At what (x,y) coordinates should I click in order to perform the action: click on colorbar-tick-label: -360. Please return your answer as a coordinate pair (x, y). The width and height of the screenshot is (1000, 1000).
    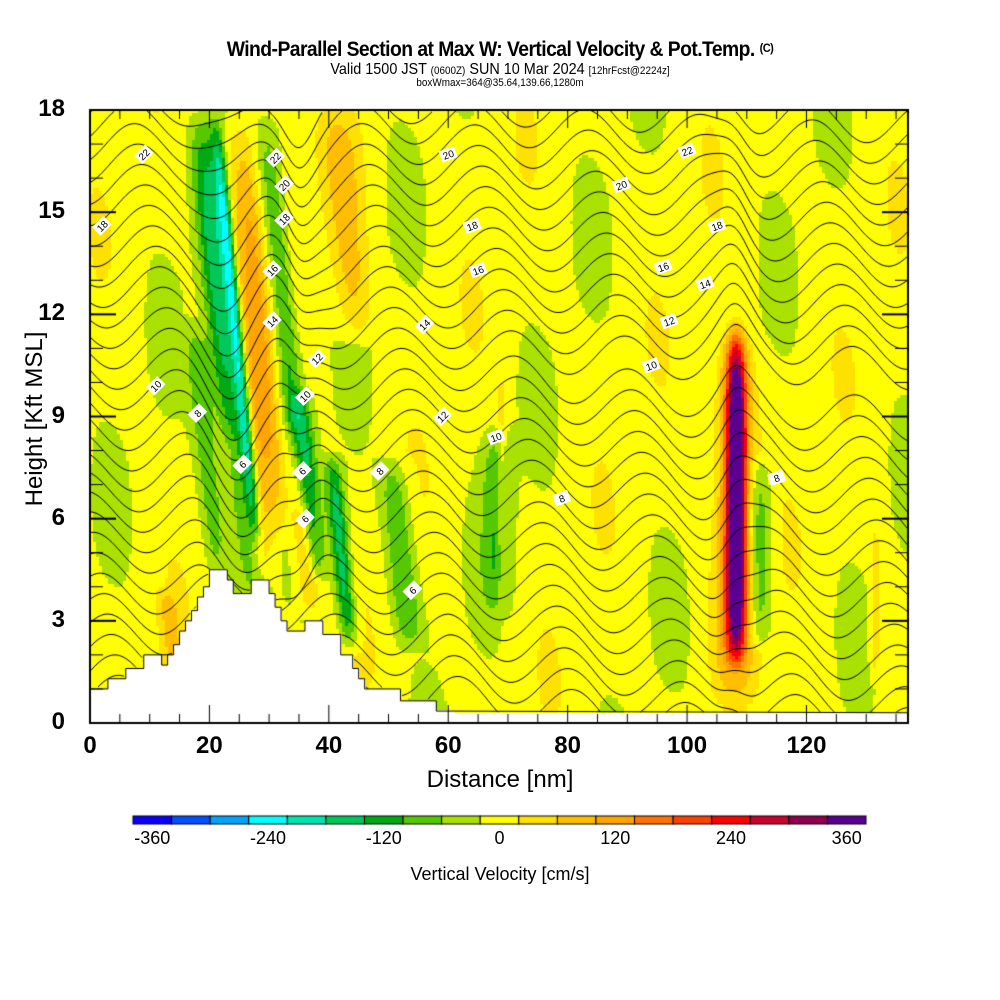
    Looking at the image, I should click on (152, 838).